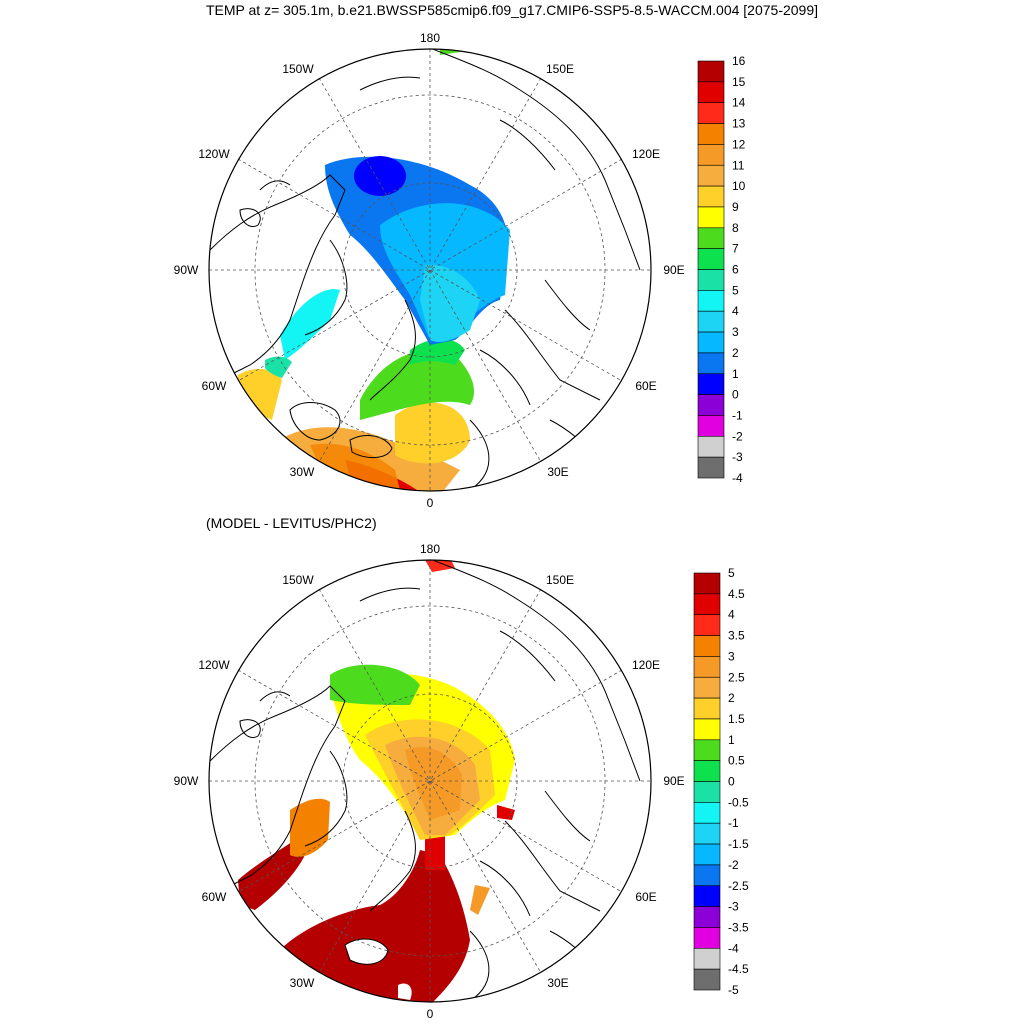 The image size is (1024, 1024). Describe the element at coordinates (735, 374) in the screenshot. I see `top-colorbar-label: 1` at that location.